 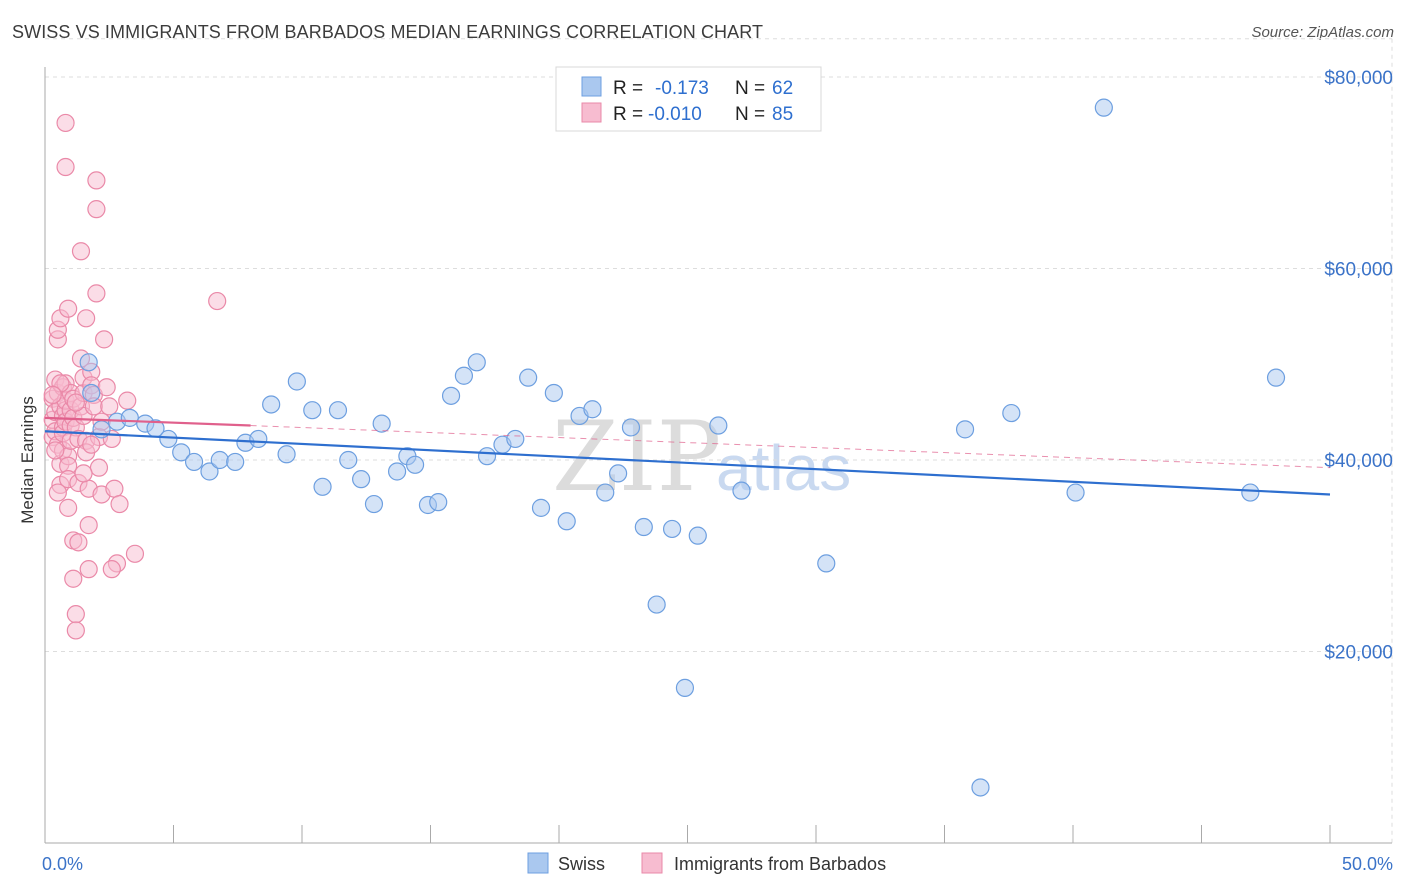 I want to click on x-tick-label-min: 0.0%, so click(x=62, y=864).